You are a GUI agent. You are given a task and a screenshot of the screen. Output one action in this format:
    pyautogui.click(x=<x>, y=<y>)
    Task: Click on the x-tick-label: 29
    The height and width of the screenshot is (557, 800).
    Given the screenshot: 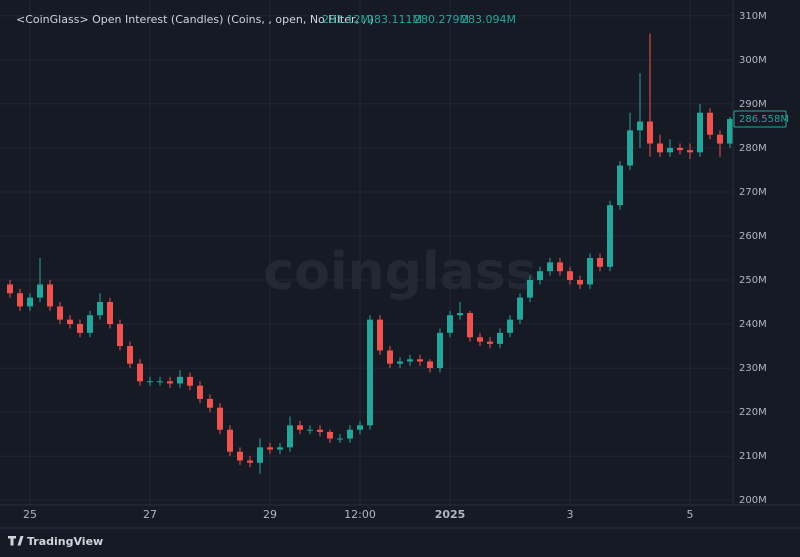 What is the action you would take?
    pyautogui.click(x=270, y=514)
    